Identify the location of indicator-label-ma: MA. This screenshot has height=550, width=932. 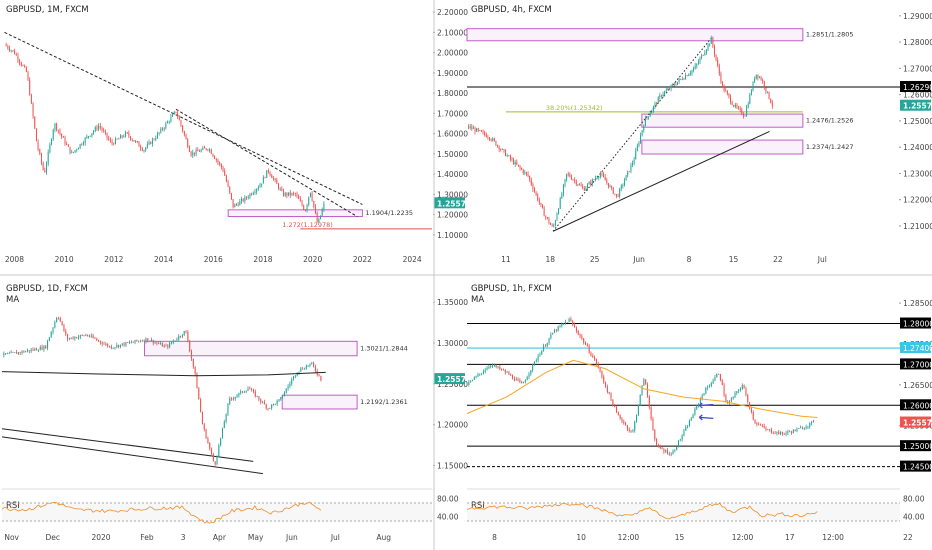
(477, 300).